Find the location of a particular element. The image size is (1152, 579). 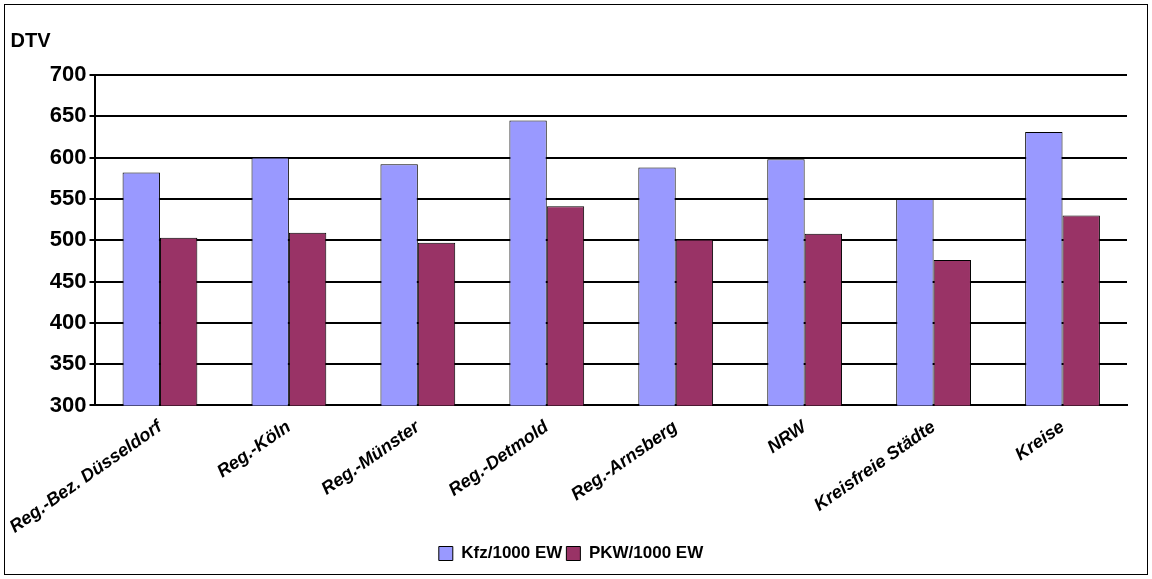

y-tick-label: 700 is located at coordinates (68, 74).